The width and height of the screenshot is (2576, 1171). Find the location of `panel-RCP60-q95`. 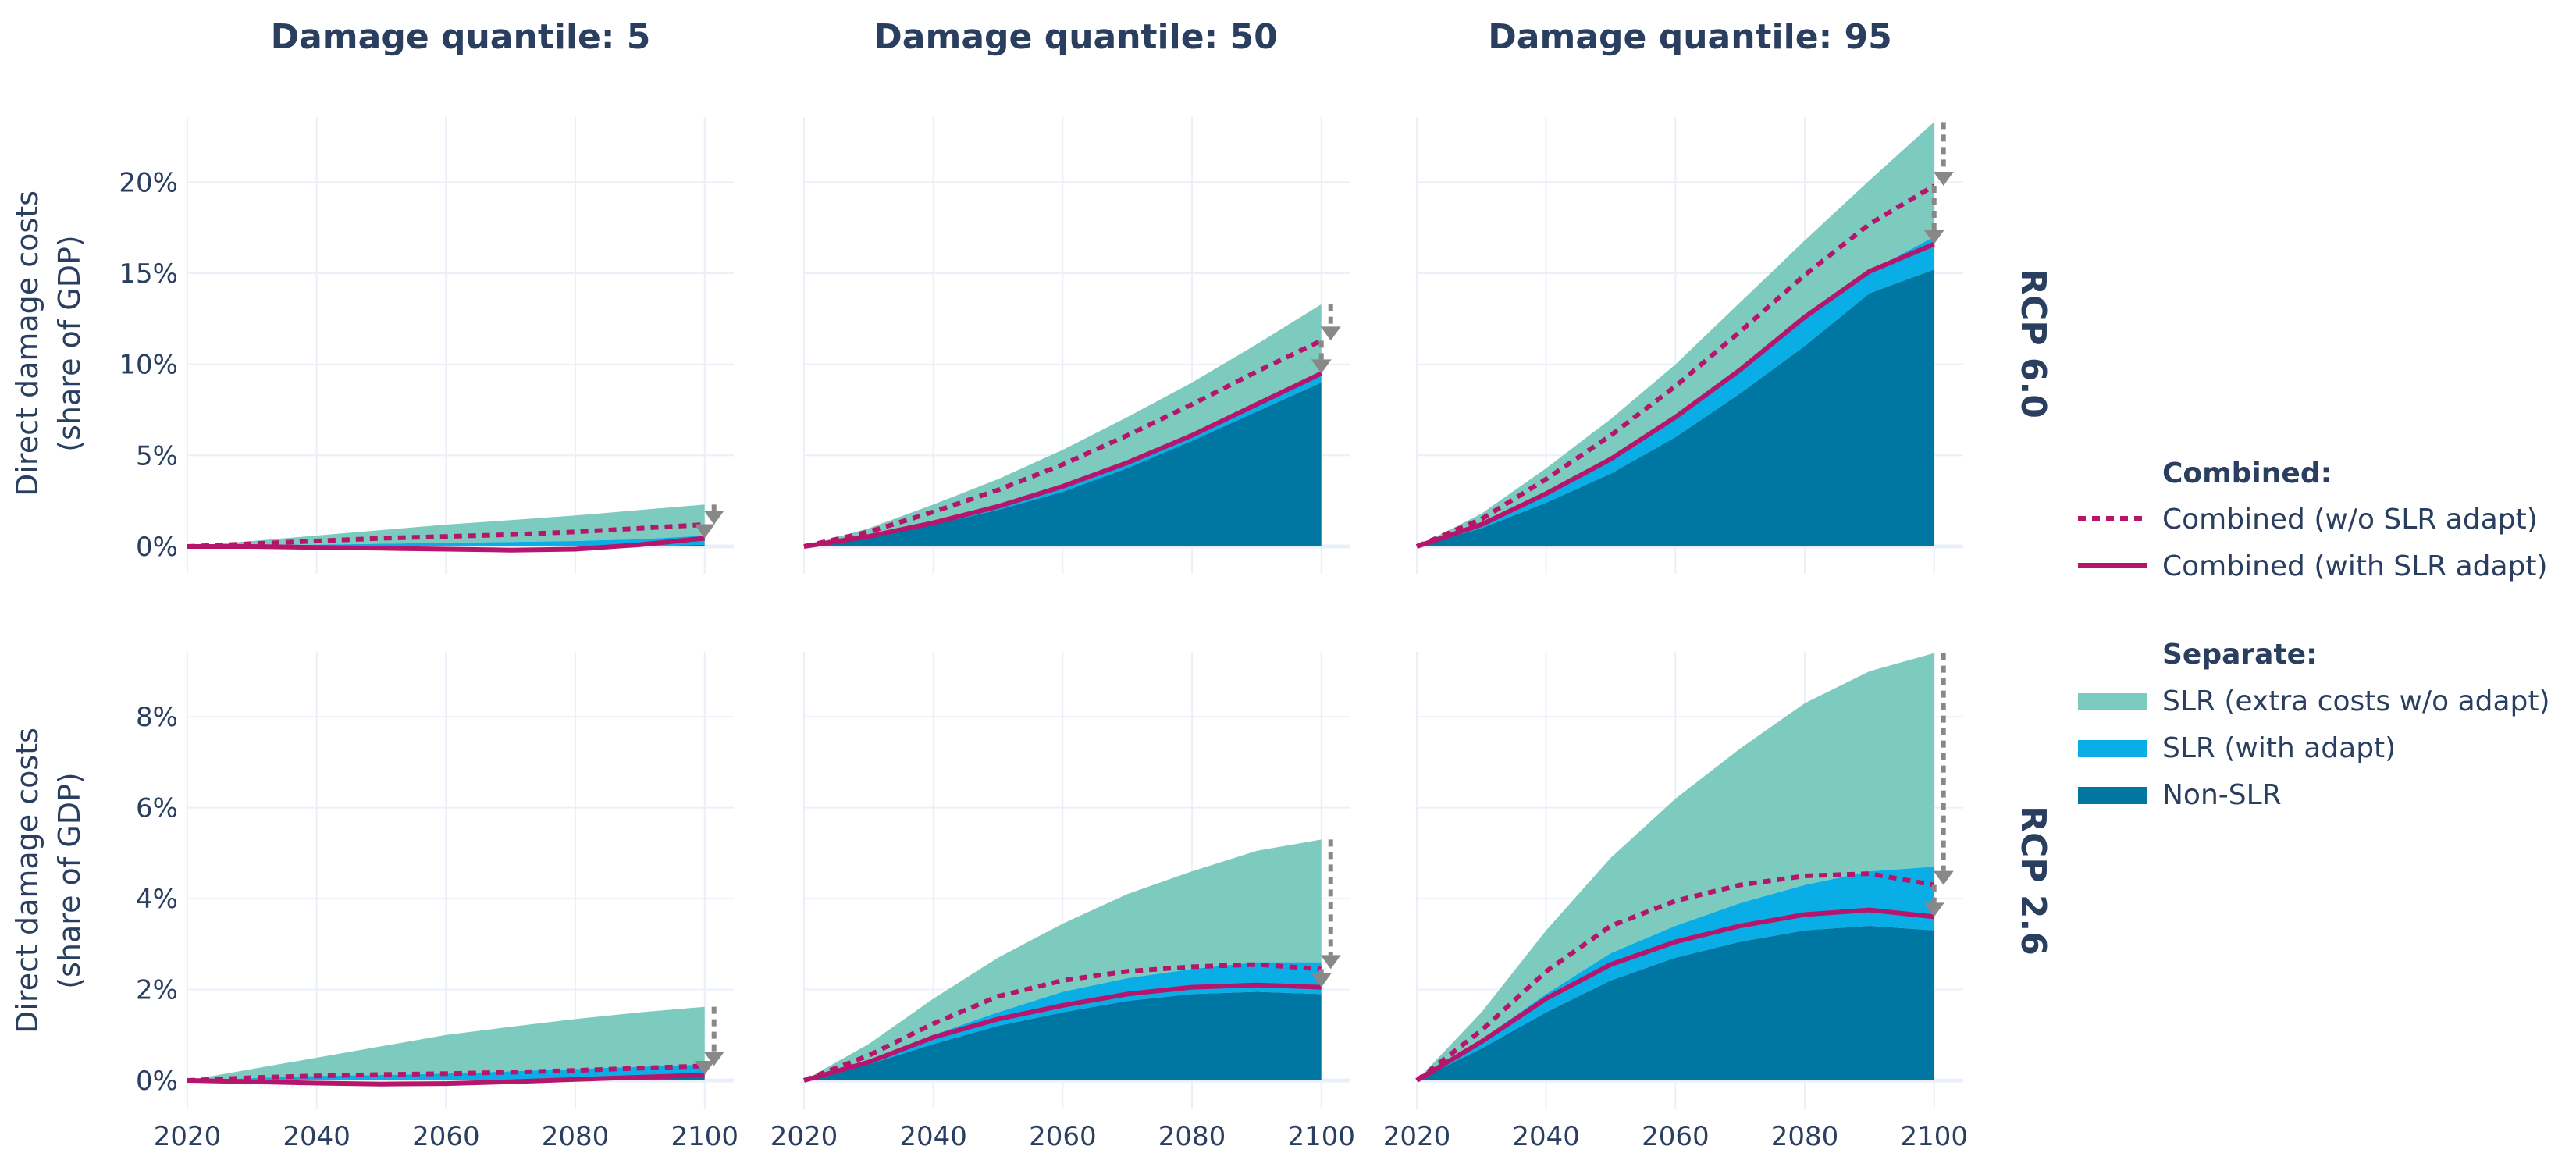

panel-RCP60-q95 is located at coordinates (1689, 345).